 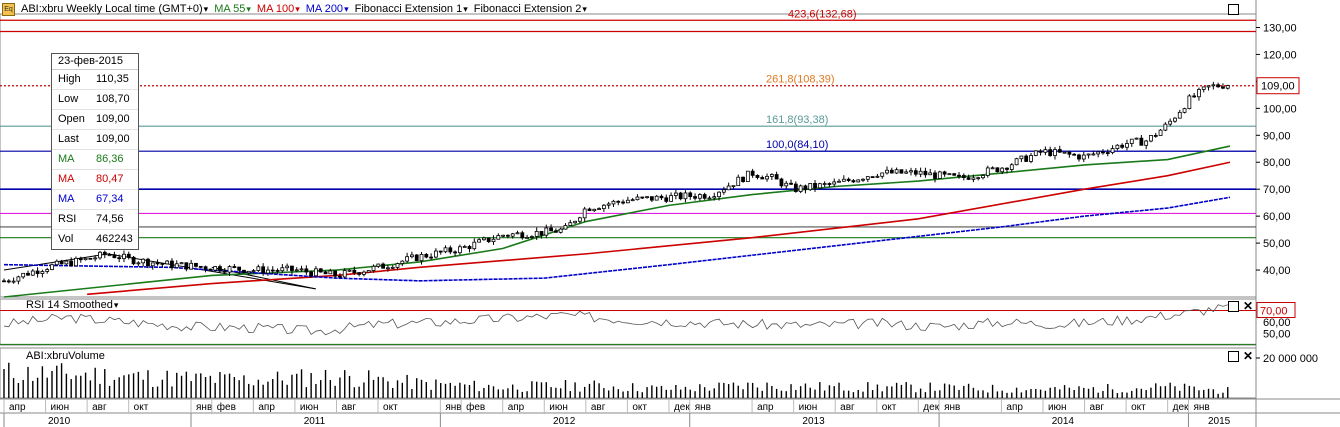 I want to click on fib1-dropdown: Fibonacci Extension 1, so click(x=411, y=9).